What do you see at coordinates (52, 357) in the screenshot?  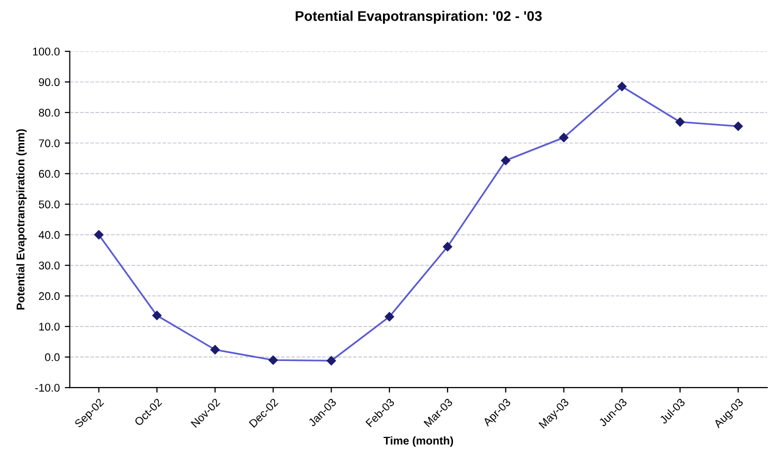 I see `y-tick-label: 0.0` at bounding box center [52, 357].